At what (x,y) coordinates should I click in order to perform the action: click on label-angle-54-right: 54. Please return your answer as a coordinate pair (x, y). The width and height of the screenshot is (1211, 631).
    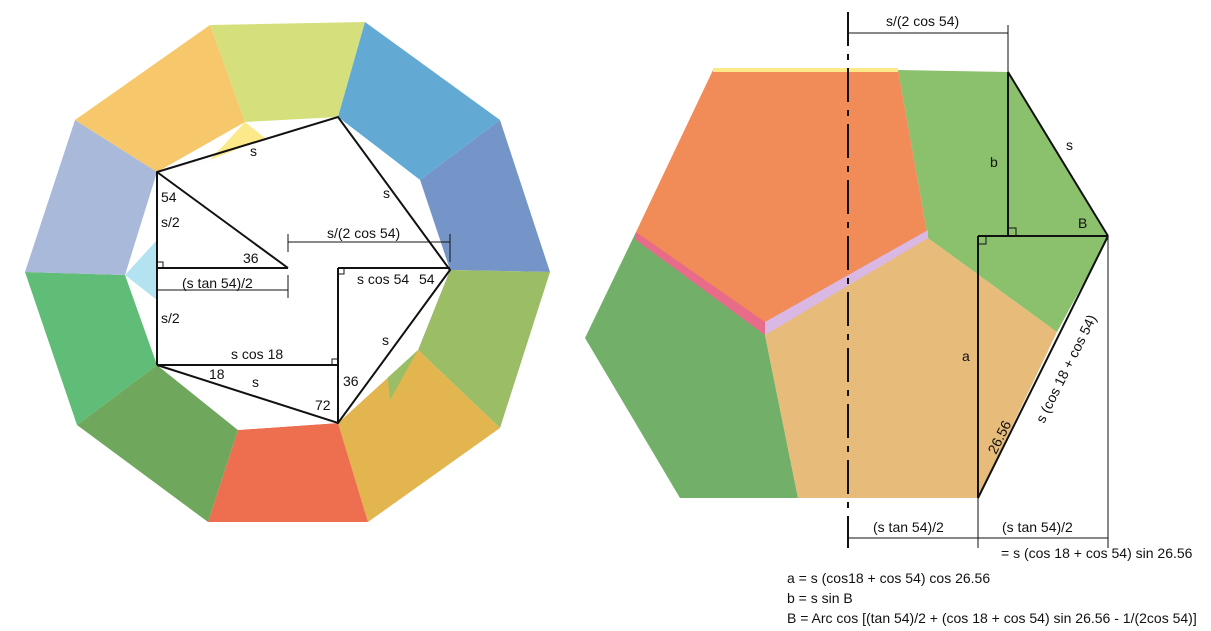
    Looking at the image, I should click on (427, 279).